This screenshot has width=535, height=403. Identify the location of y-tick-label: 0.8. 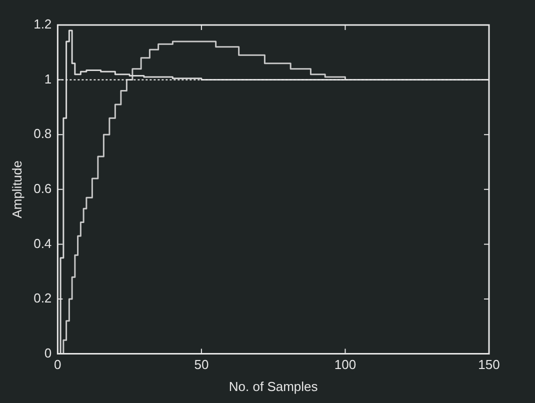
(43, 134).